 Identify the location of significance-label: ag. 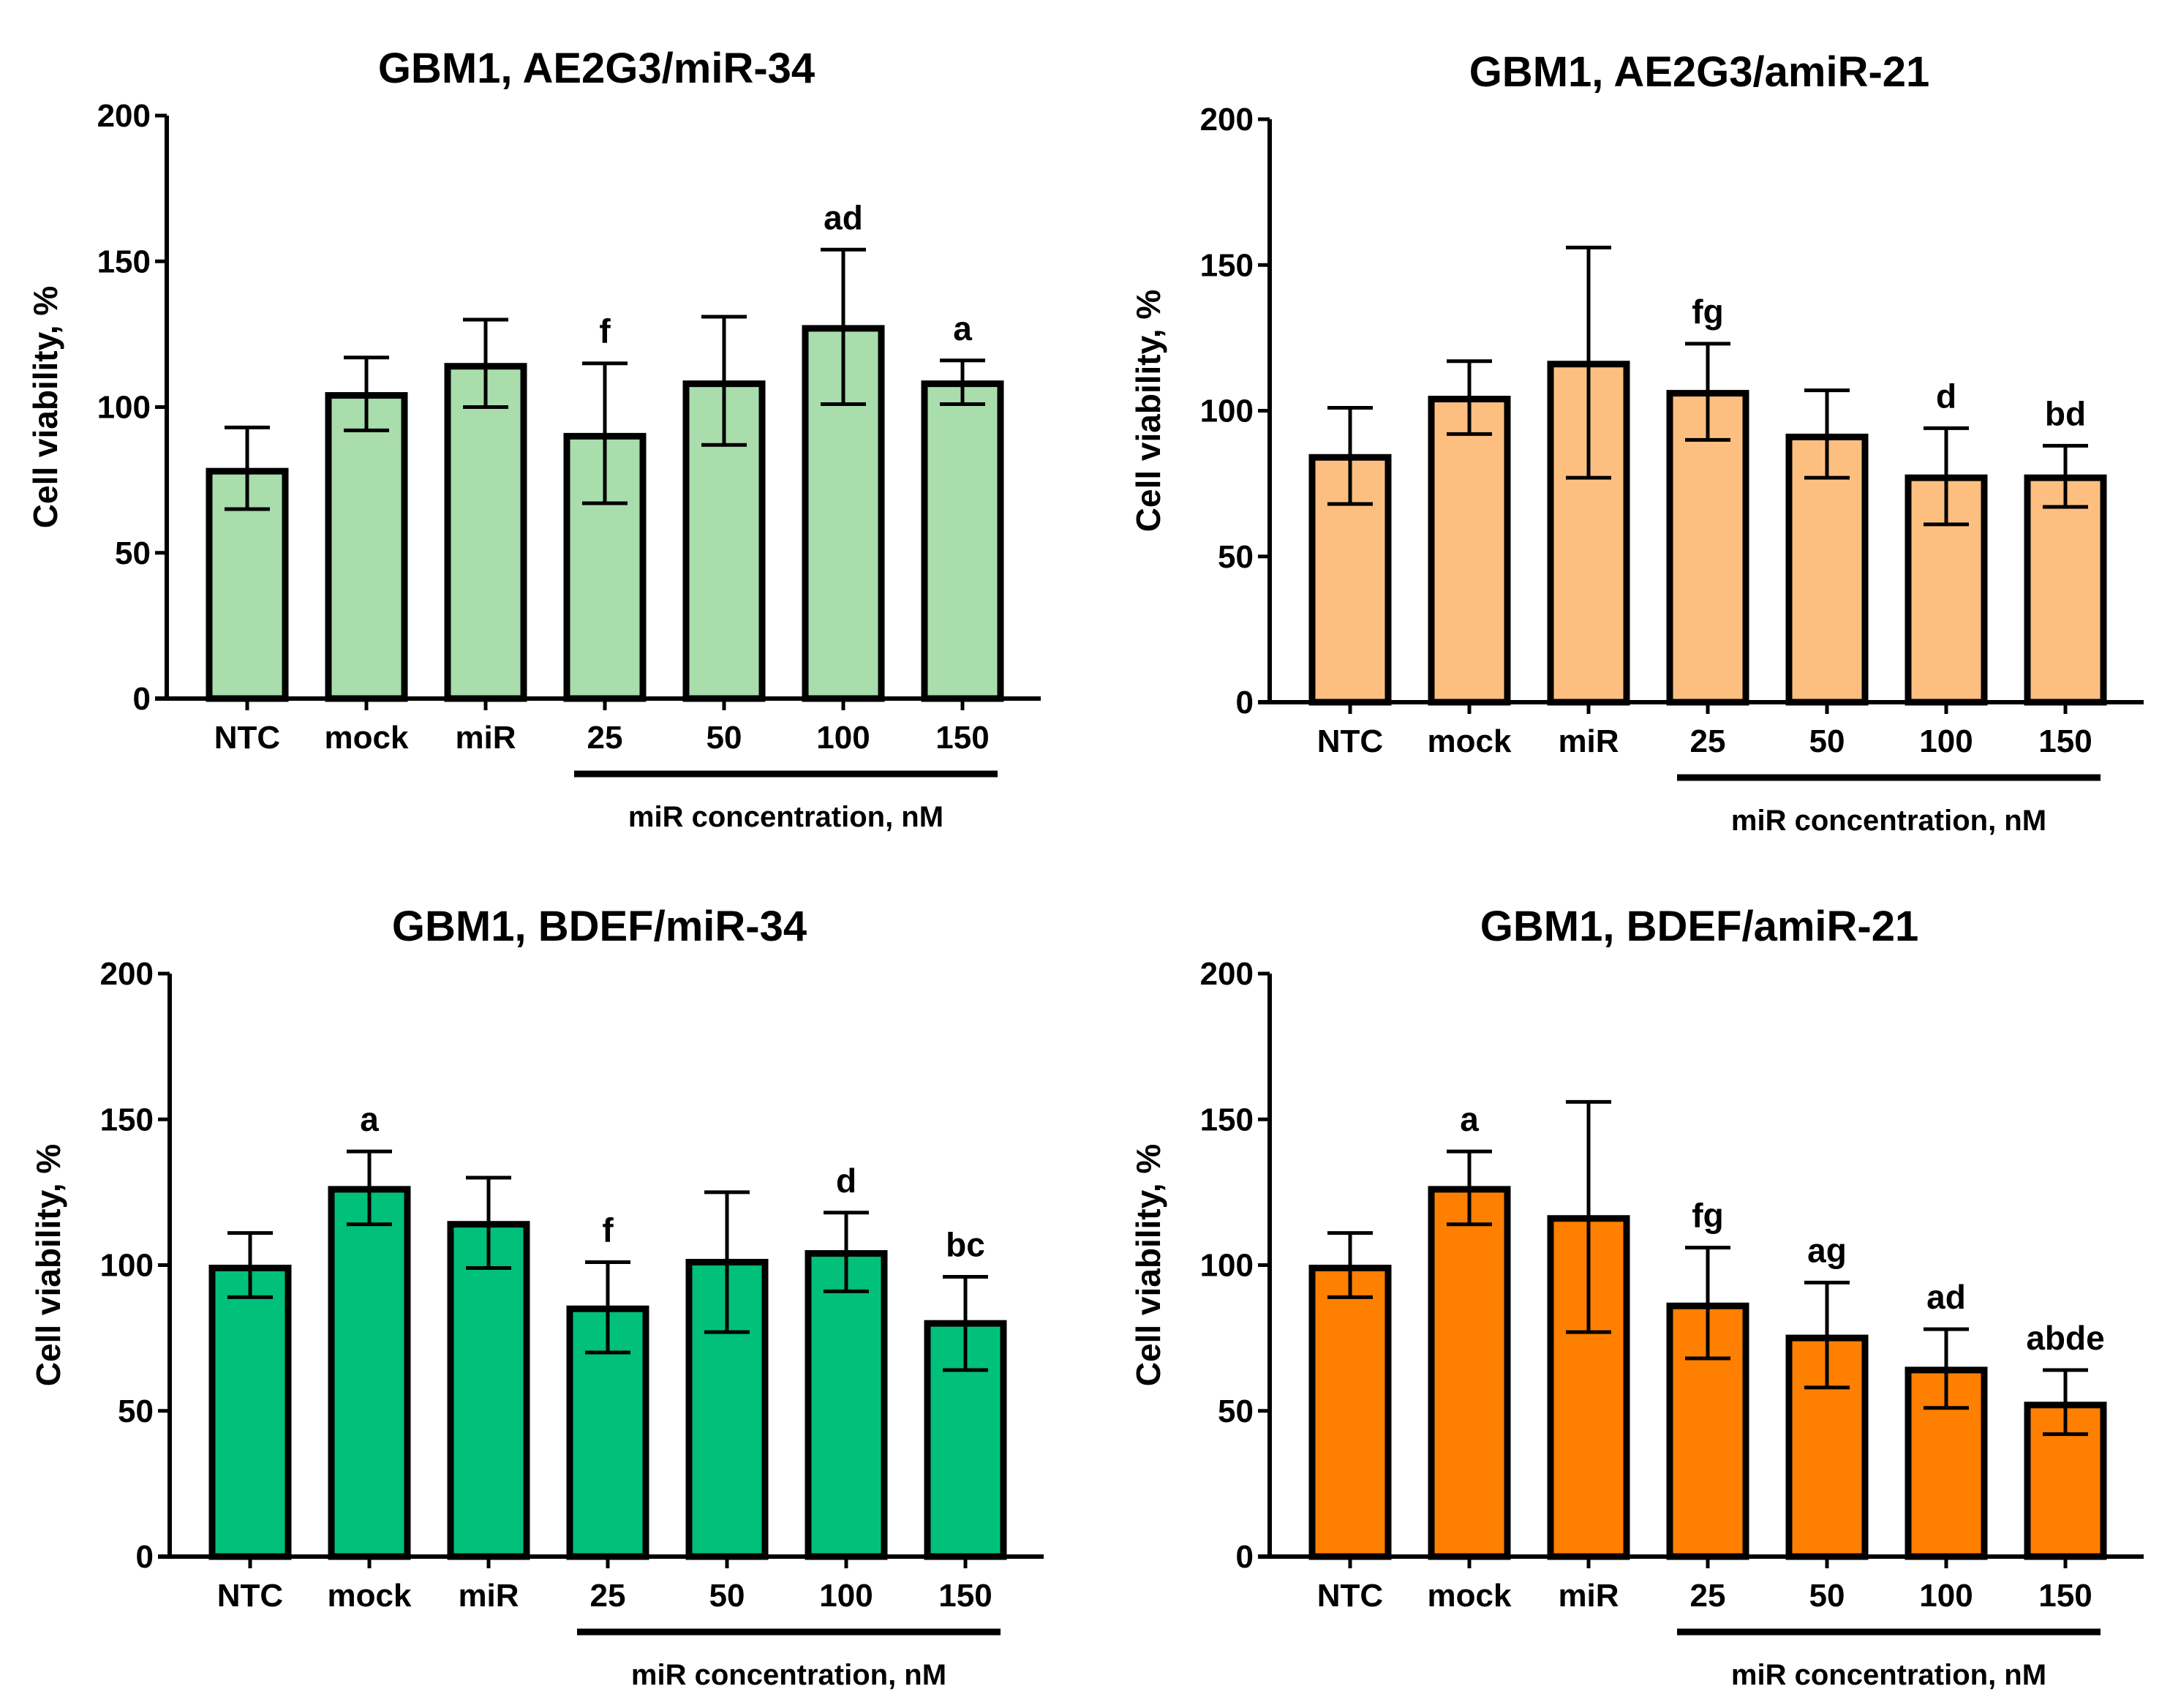
(1827, 1250).